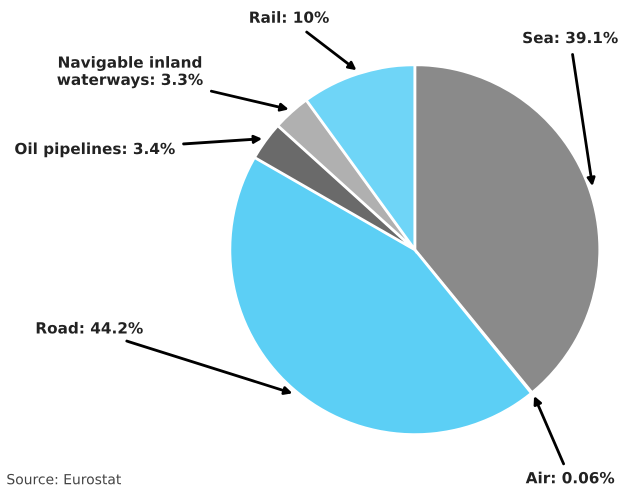 Image resolution: width=641 pixels, height=492 pixels. I want to click on slice-label: Oil pipelines: 3.4%, so click(95, 150).